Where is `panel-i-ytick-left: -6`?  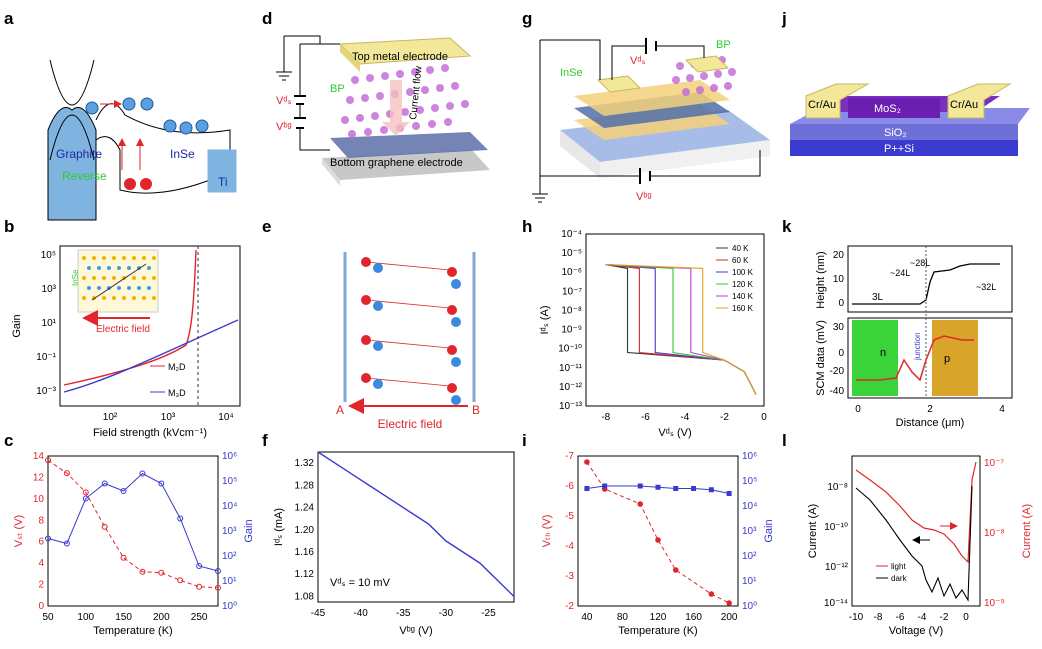
panel-i-ytick-left: -6 is located at coordinates (569, 486).